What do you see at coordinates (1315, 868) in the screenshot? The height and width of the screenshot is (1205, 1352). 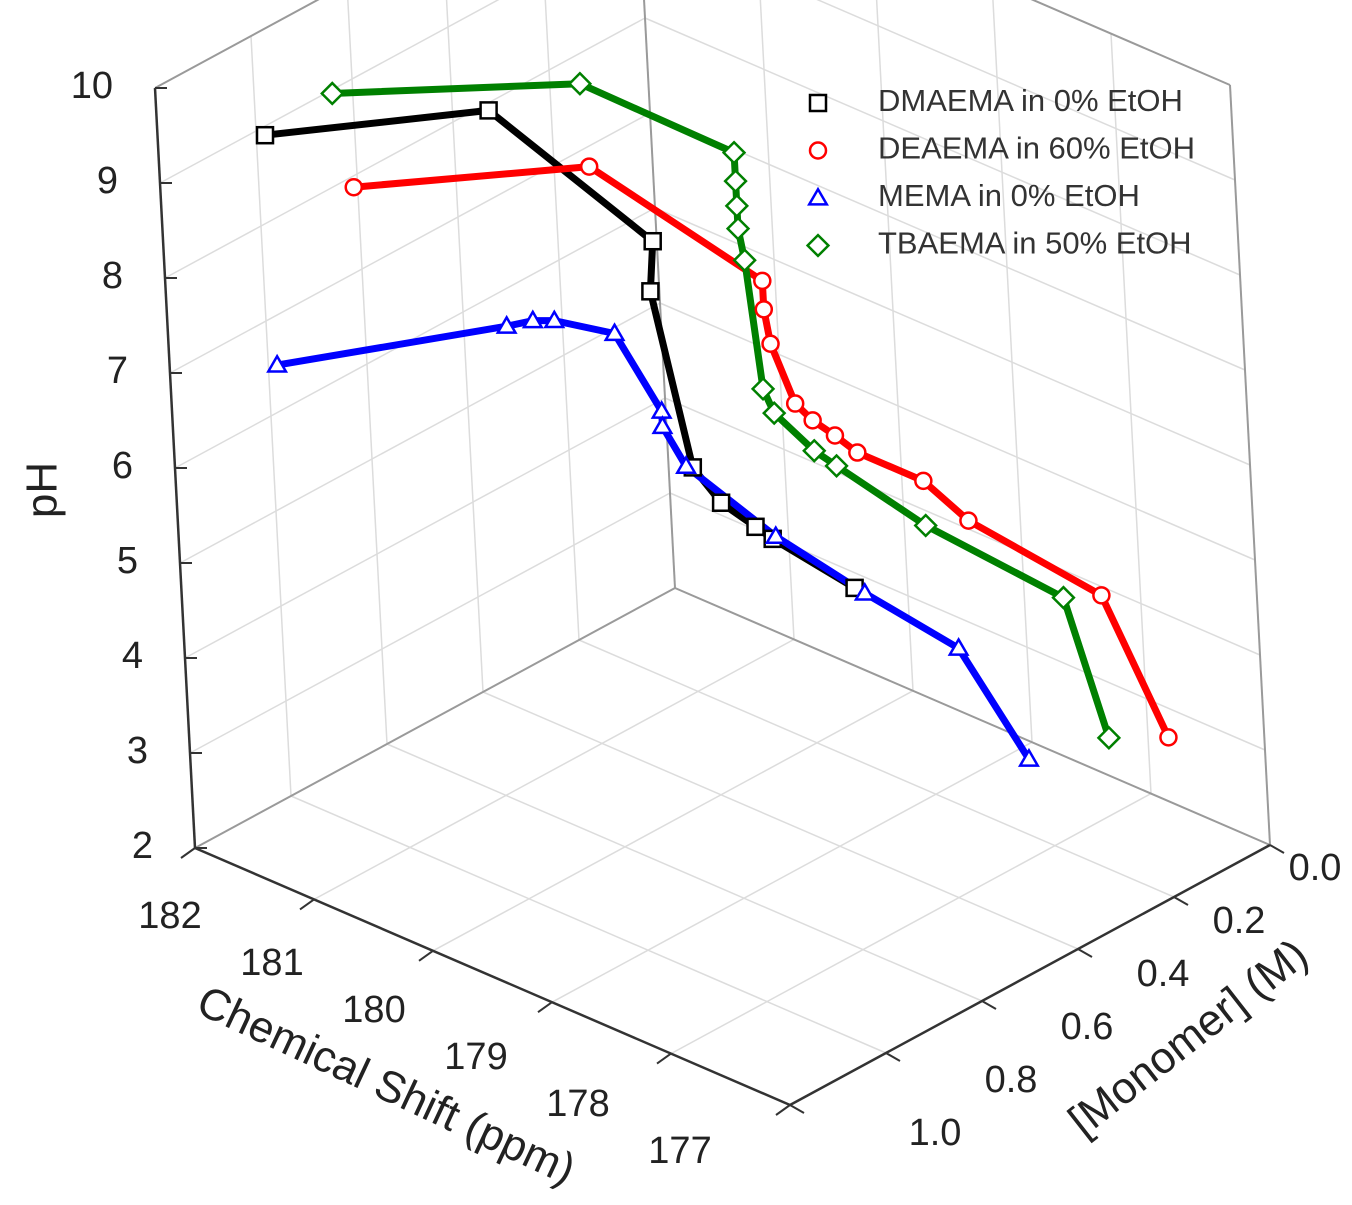 I see `y-tick-label: 0.0` at bounding box center [1315, 868].